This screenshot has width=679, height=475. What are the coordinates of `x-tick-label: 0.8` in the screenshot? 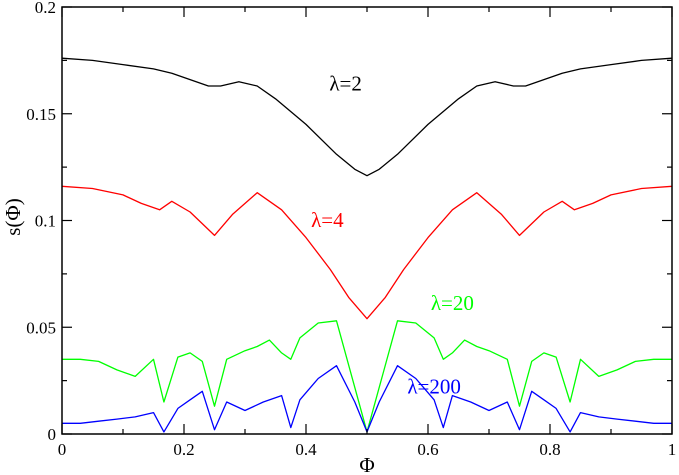 It's located at (549, 449).